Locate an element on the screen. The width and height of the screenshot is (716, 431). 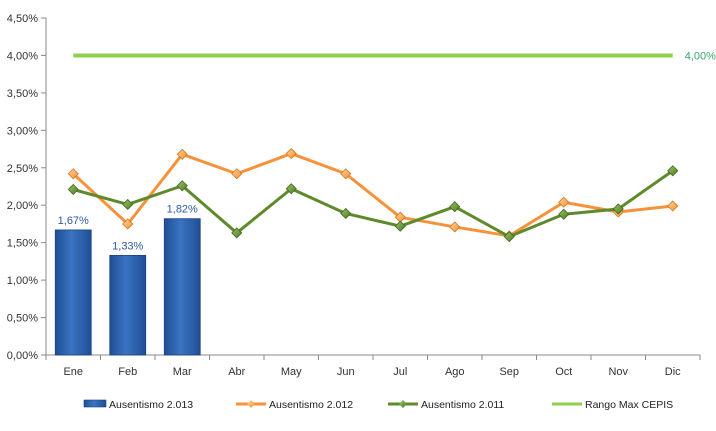
y-tick-label: 1,00% is located at coordinates (22, 281).